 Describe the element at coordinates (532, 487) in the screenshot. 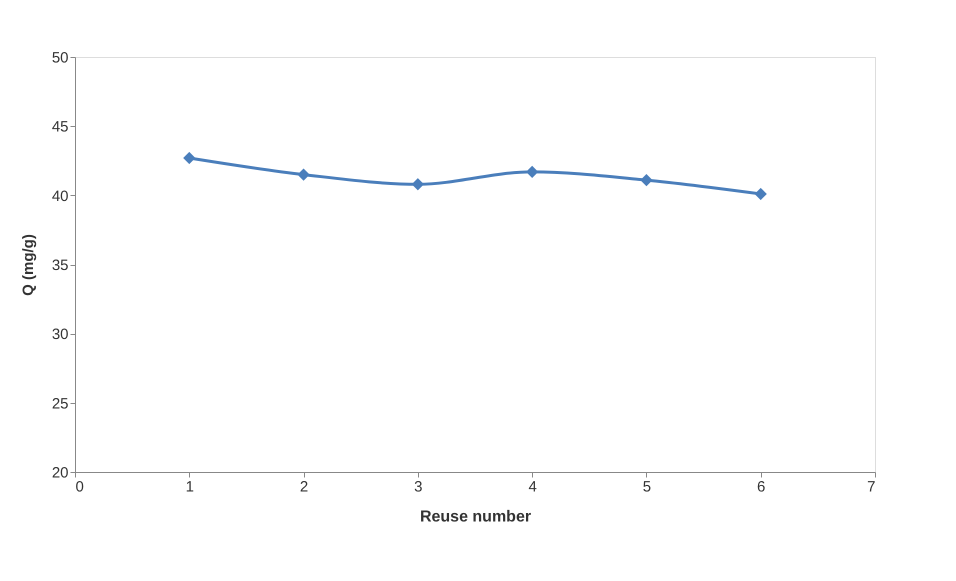

I see `x-tick-label: 4` at that location.